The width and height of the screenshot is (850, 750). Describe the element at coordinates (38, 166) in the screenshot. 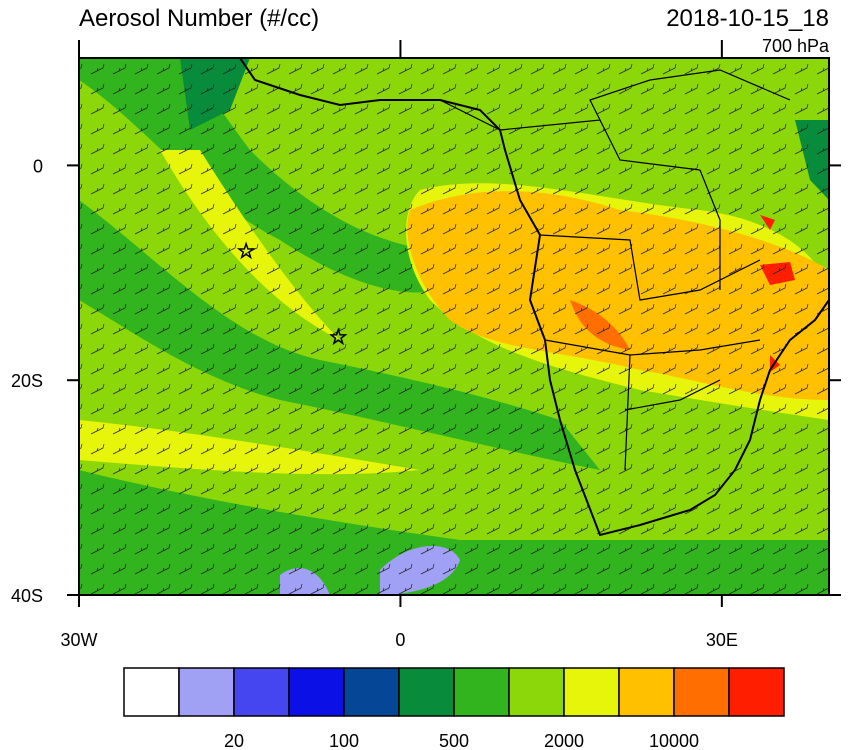

I see `lat-tick-label: 0` at that location.